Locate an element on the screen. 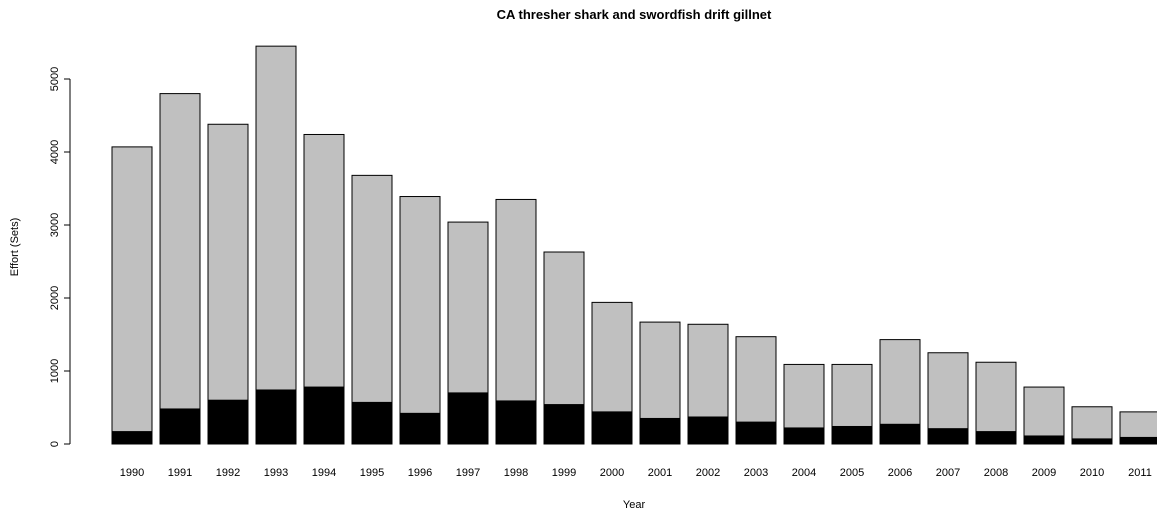 The height and width of the screenshot is (514, 1157). x-tick-label-1998: 1998 is located at coordinates (516, 473).